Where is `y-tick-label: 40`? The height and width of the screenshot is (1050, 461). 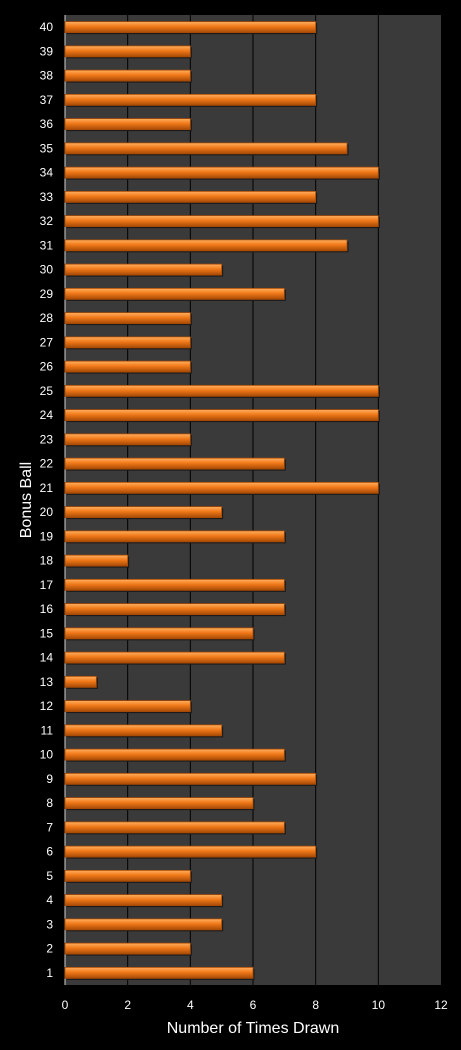 y-tick-label: 40 is located at coordinates (47, 27).